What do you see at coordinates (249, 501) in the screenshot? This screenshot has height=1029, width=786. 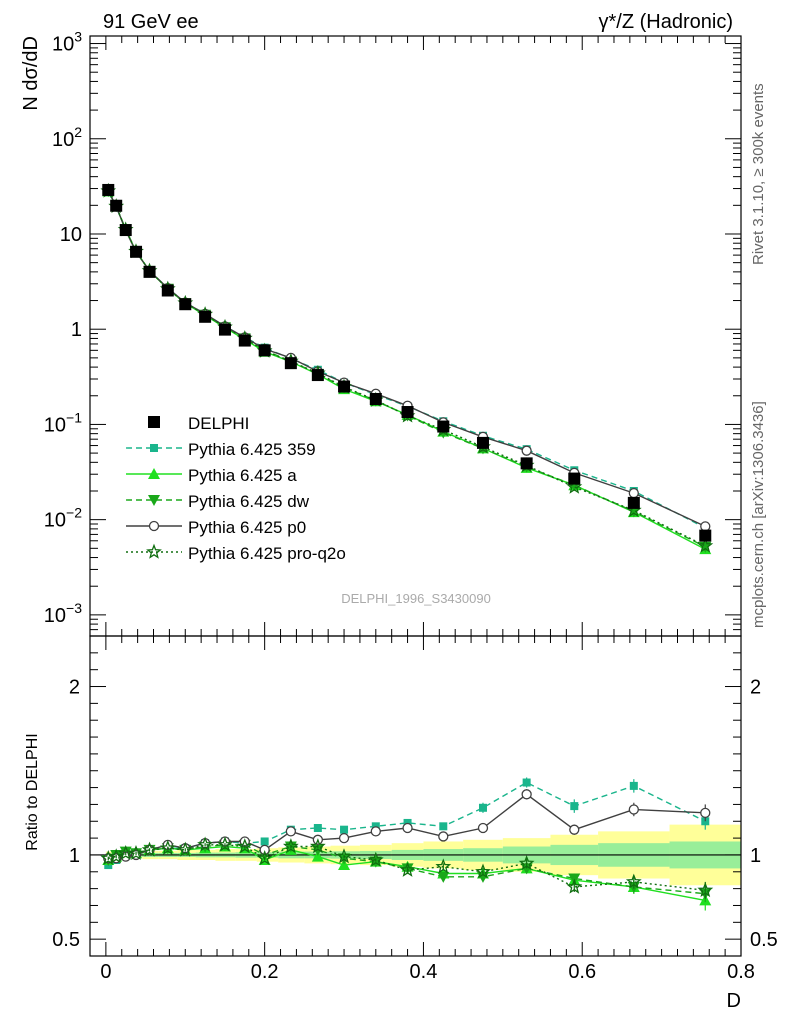 I see `legend-label-pythia-6-425-dw: Pythia 6.425 dw` at bounding box center [249, 501].